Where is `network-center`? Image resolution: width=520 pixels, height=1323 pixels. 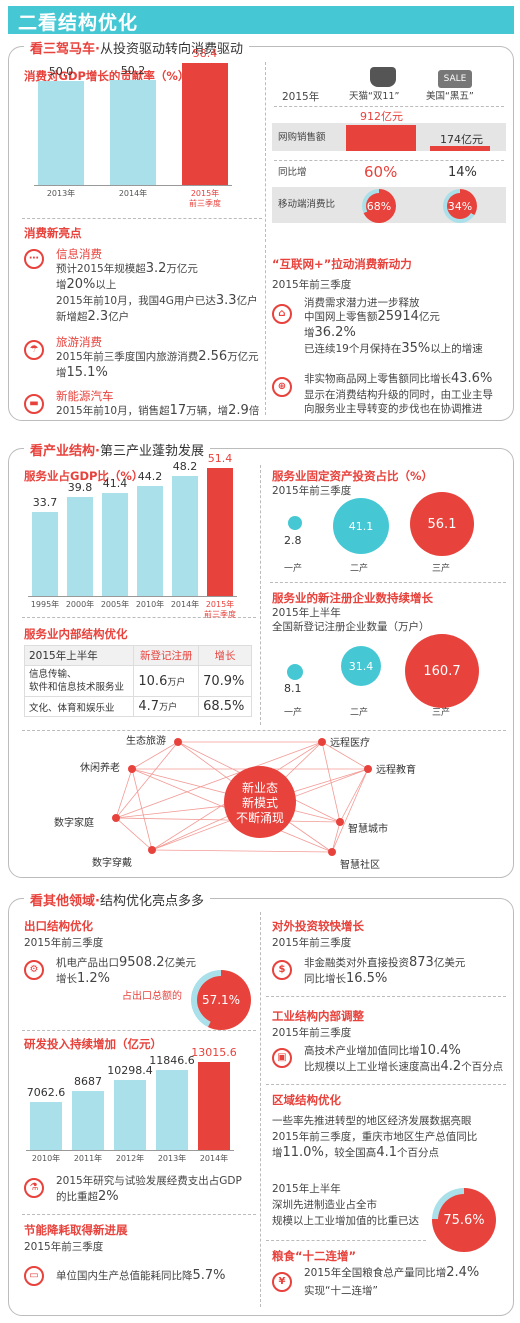 network-center is located at coordinates (260, 802).